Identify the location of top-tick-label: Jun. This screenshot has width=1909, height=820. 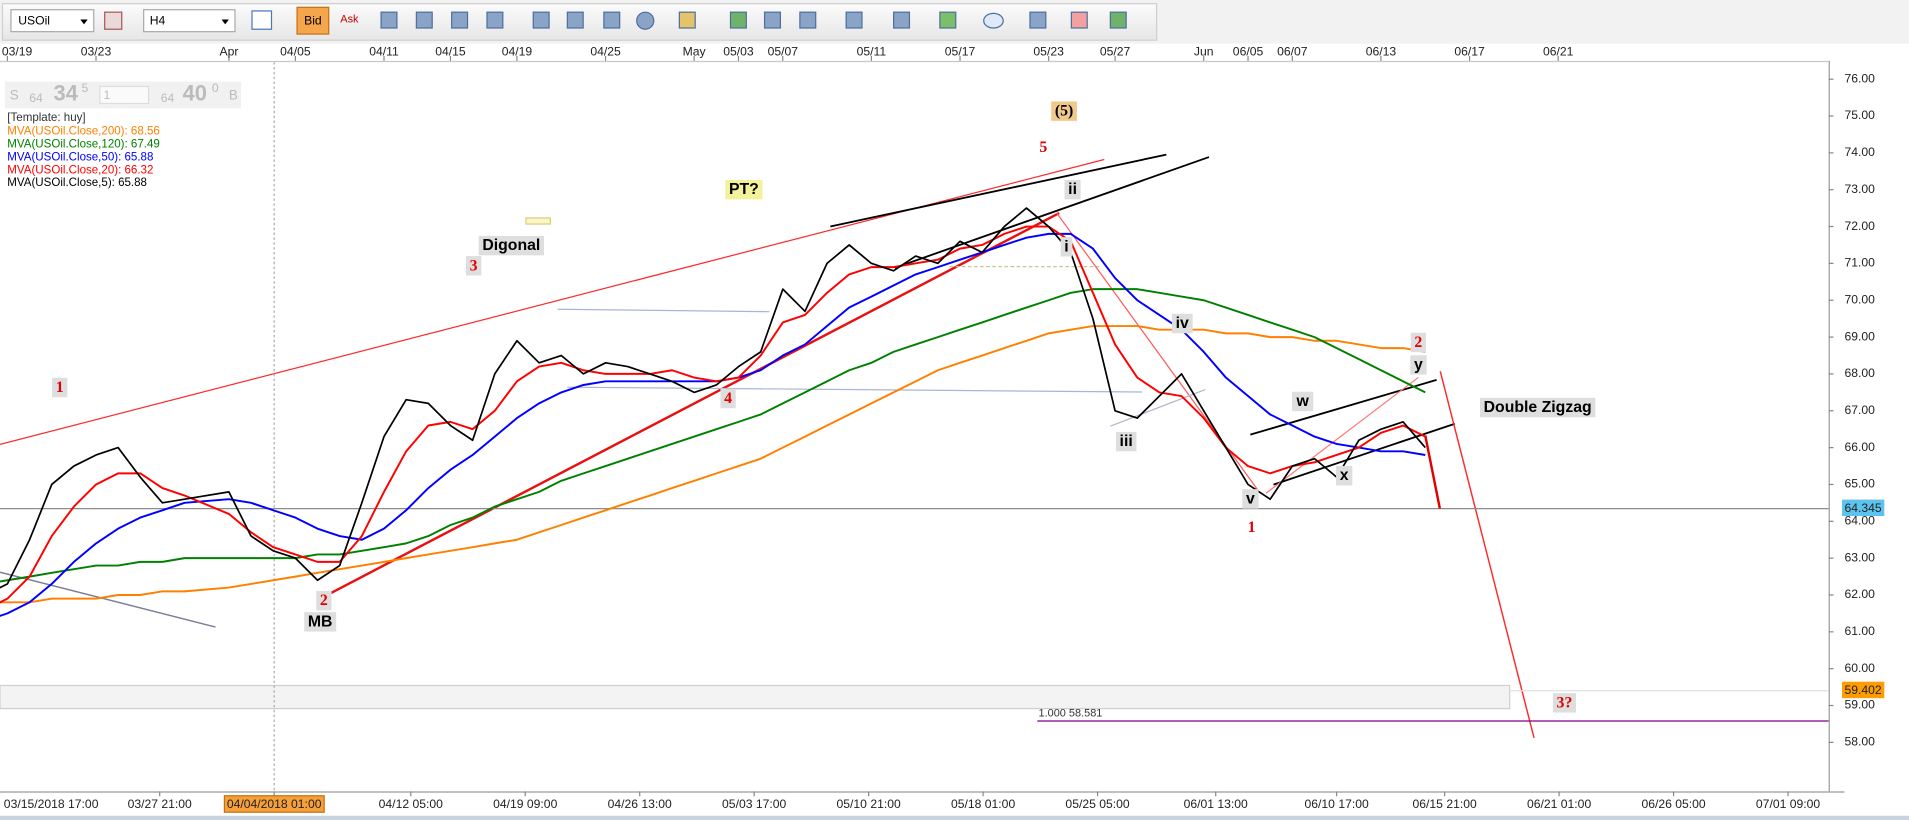
(1204, 52).